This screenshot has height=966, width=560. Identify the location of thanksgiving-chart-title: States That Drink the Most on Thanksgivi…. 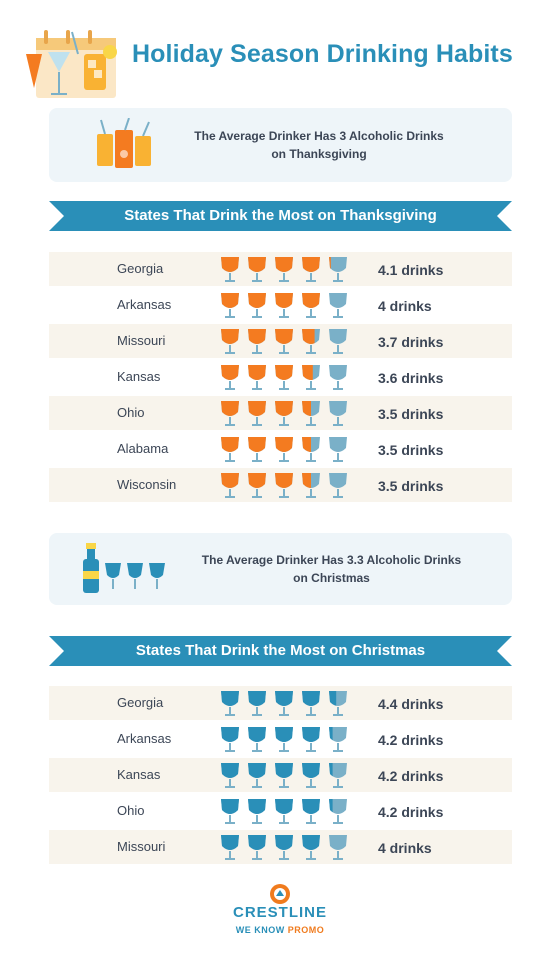
(280, 215).